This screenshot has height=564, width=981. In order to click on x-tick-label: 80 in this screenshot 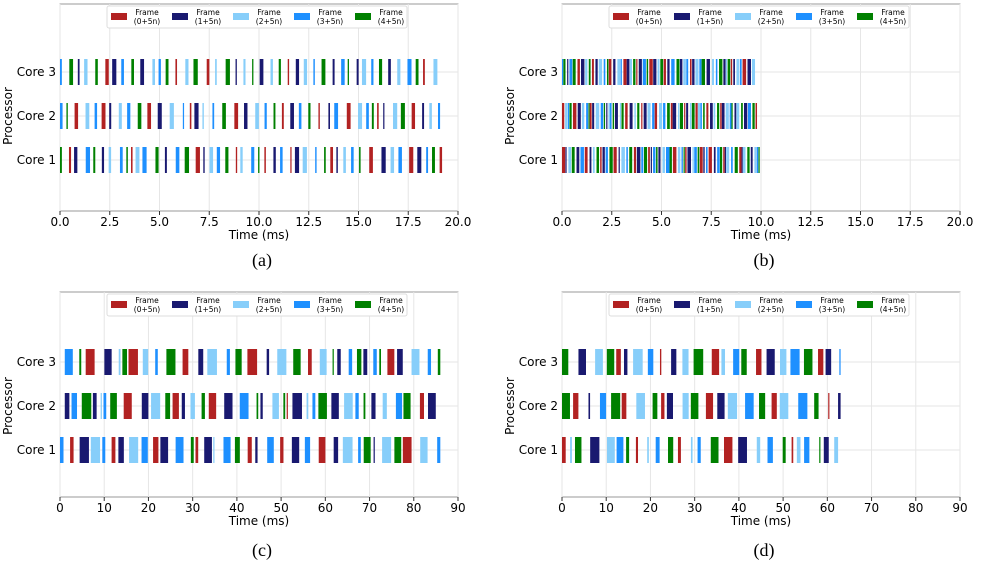, I will do `click(915, 508)`.